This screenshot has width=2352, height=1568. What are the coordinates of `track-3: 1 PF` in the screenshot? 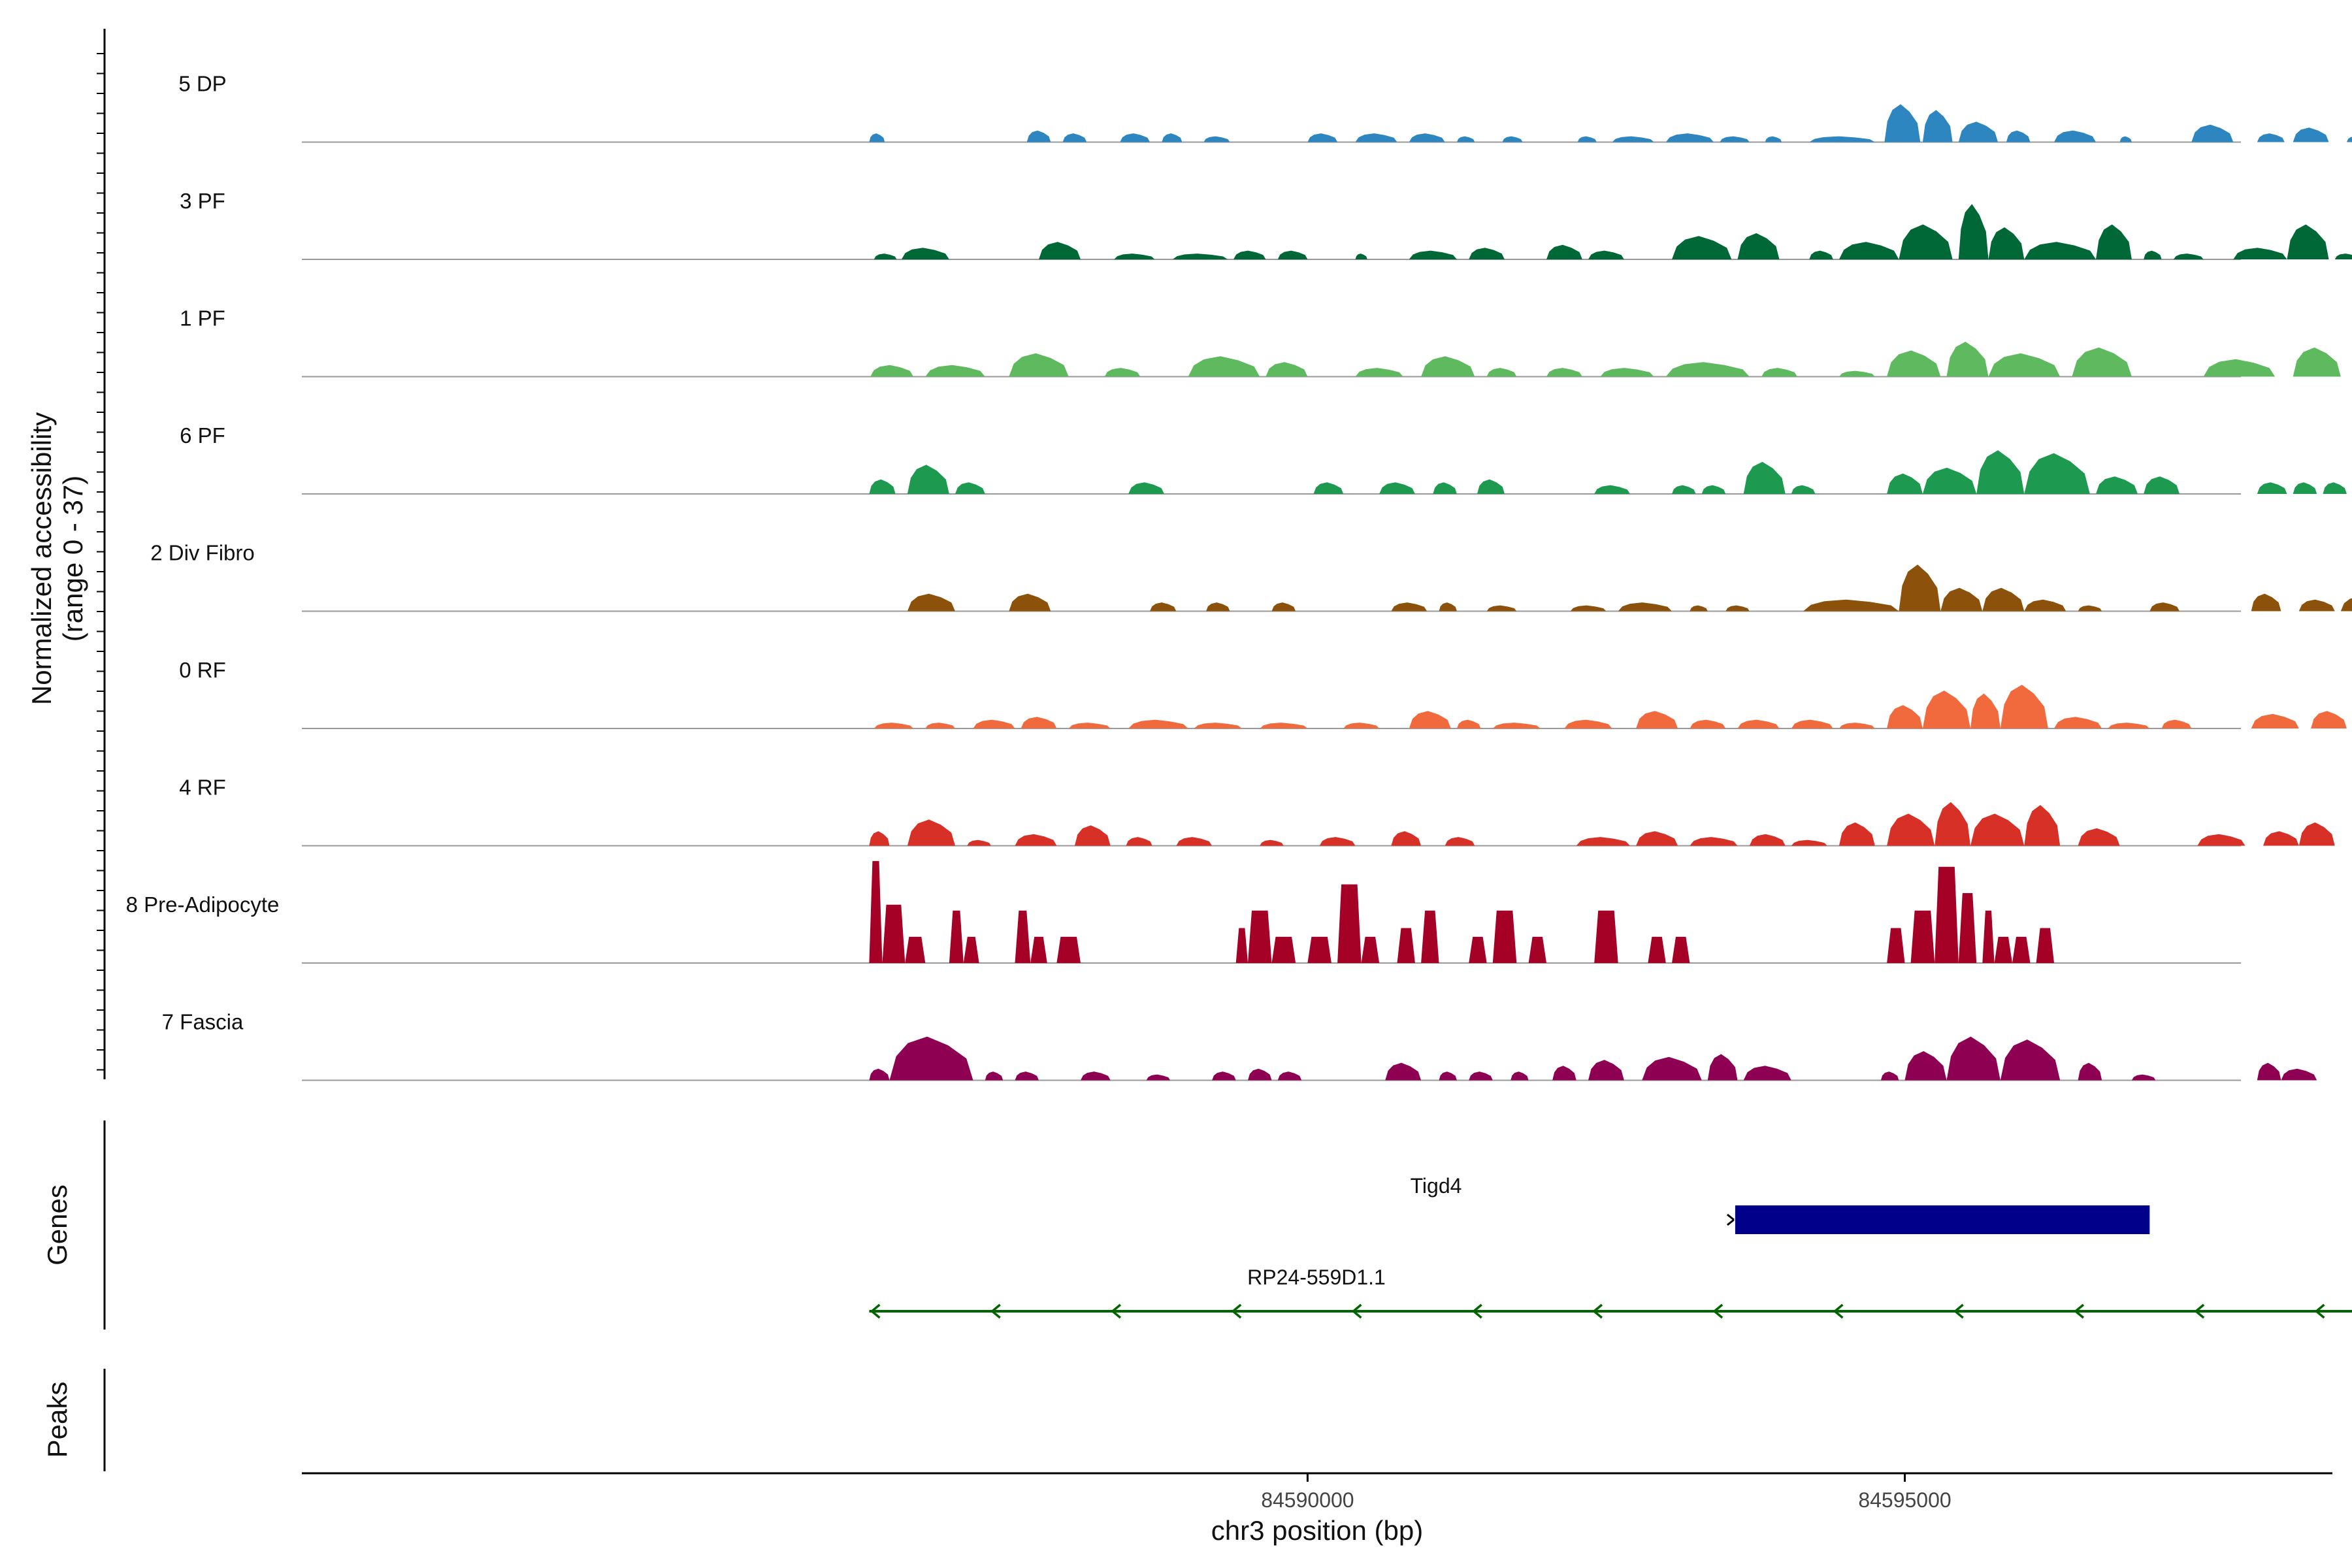 It's located at (1260, 342).